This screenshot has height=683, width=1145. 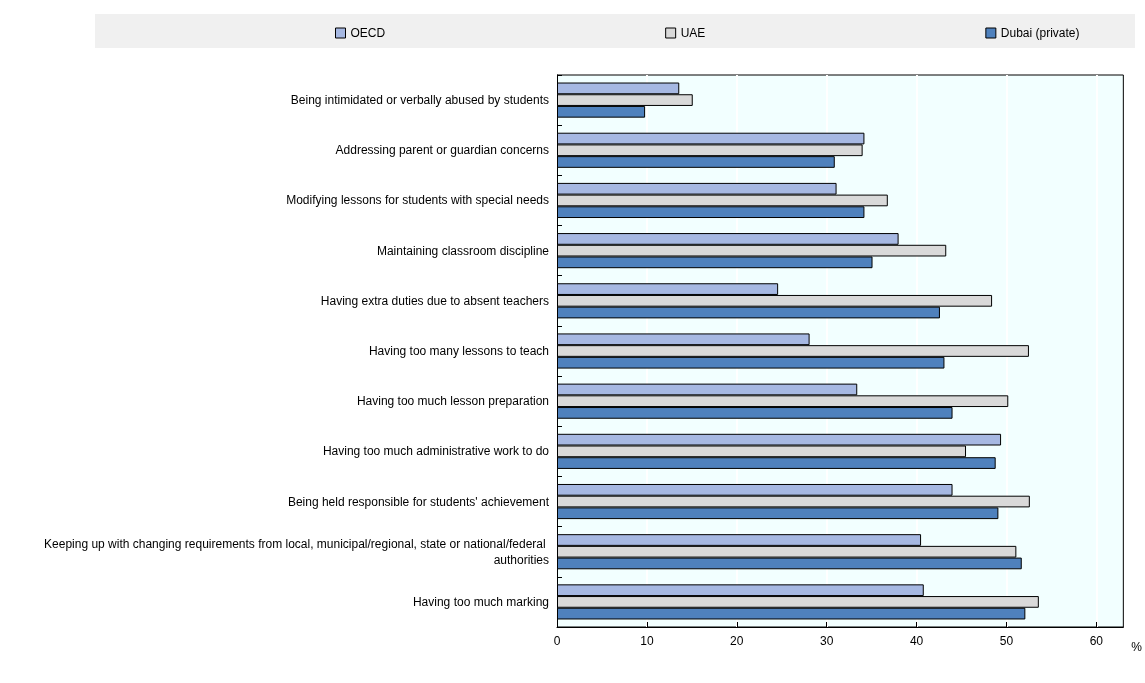 What do you see at coordinates (417, 200) in the screenshot?
I see `y-tick-label: Modifying lessons for students with special needs` at bounding box center [417, 200].